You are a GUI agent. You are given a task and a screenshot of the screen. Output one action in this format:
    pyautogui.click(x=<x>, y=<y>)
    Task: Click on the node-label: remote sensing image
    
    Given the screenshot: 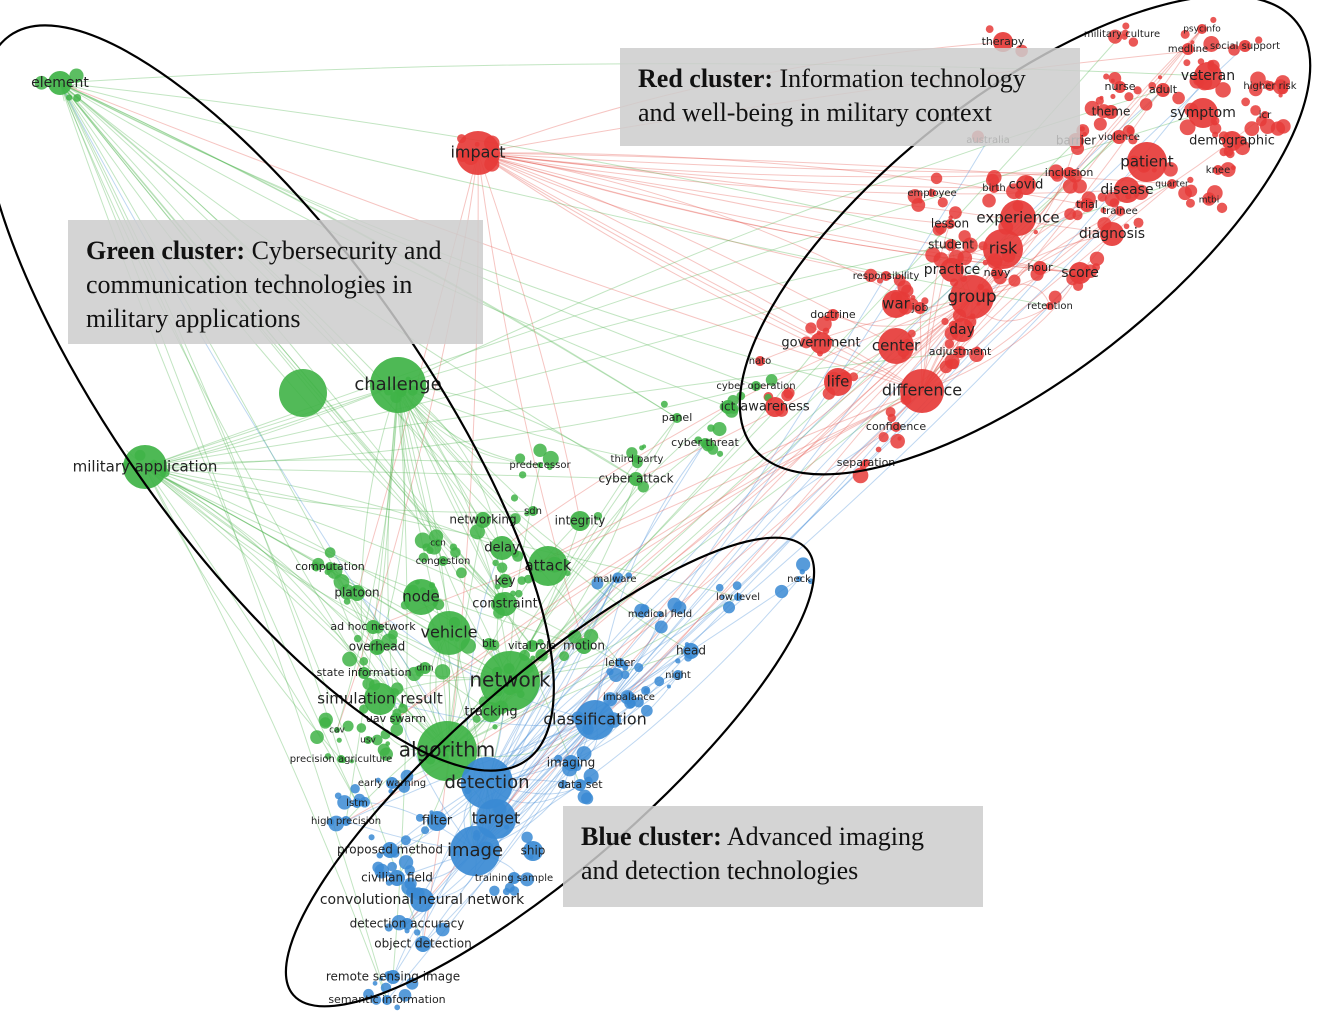 What is the action you would take?
    pyautogui.click(x=393, y=977)
    